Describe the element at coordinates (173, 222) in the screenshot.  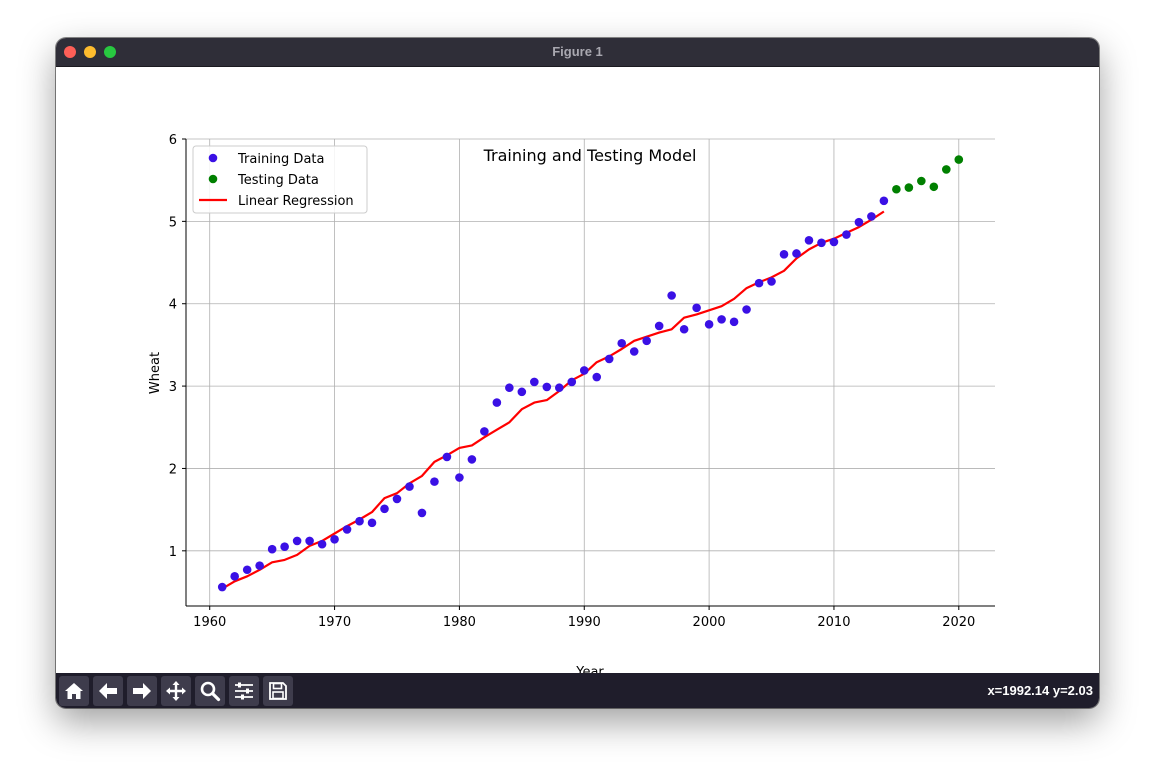
I see `y-tick-label: 5` at that location.